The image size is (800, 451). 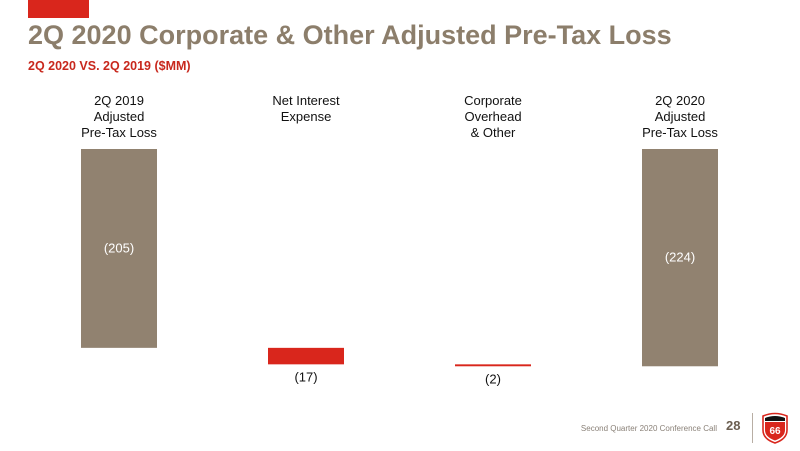 What do you see at coordinates (306, 108) in the screenshot?
I see `category-label-2: Net Interest Expense` at bounding box center [306, 108].